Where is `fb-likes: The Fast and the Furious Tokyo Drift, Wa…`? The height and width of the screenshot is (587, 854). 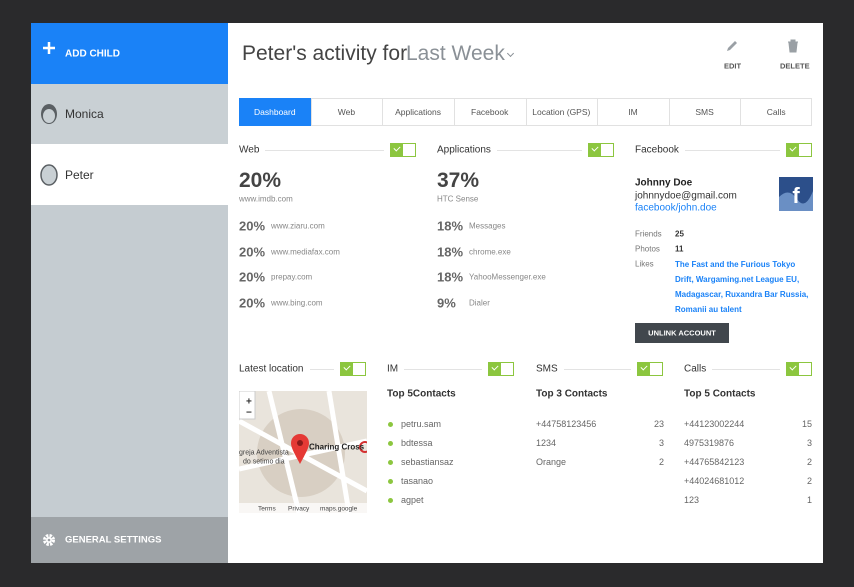 fb-likes: The Fast and the Furious Tokyo Drift, Wa… is located at coordinates (742, 287).